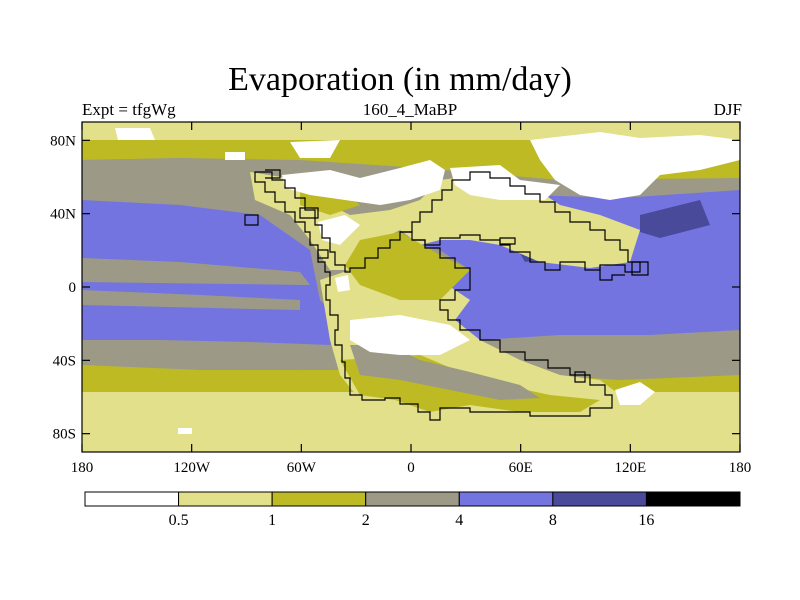 This screenshot has height=600, width=800. Describe the element at coordinates (272, 520) in the screenshot. I see `colorbar-label: 1` at that location.